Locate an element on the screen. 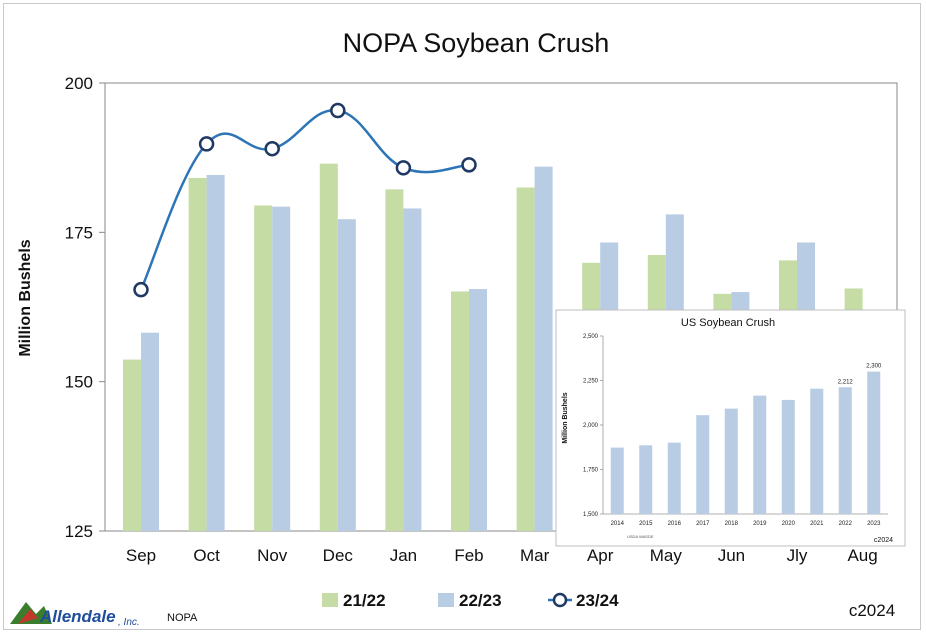 This screenshot has height=635, width=926. inset-bar-2016 is located at coordinates (674, 478).